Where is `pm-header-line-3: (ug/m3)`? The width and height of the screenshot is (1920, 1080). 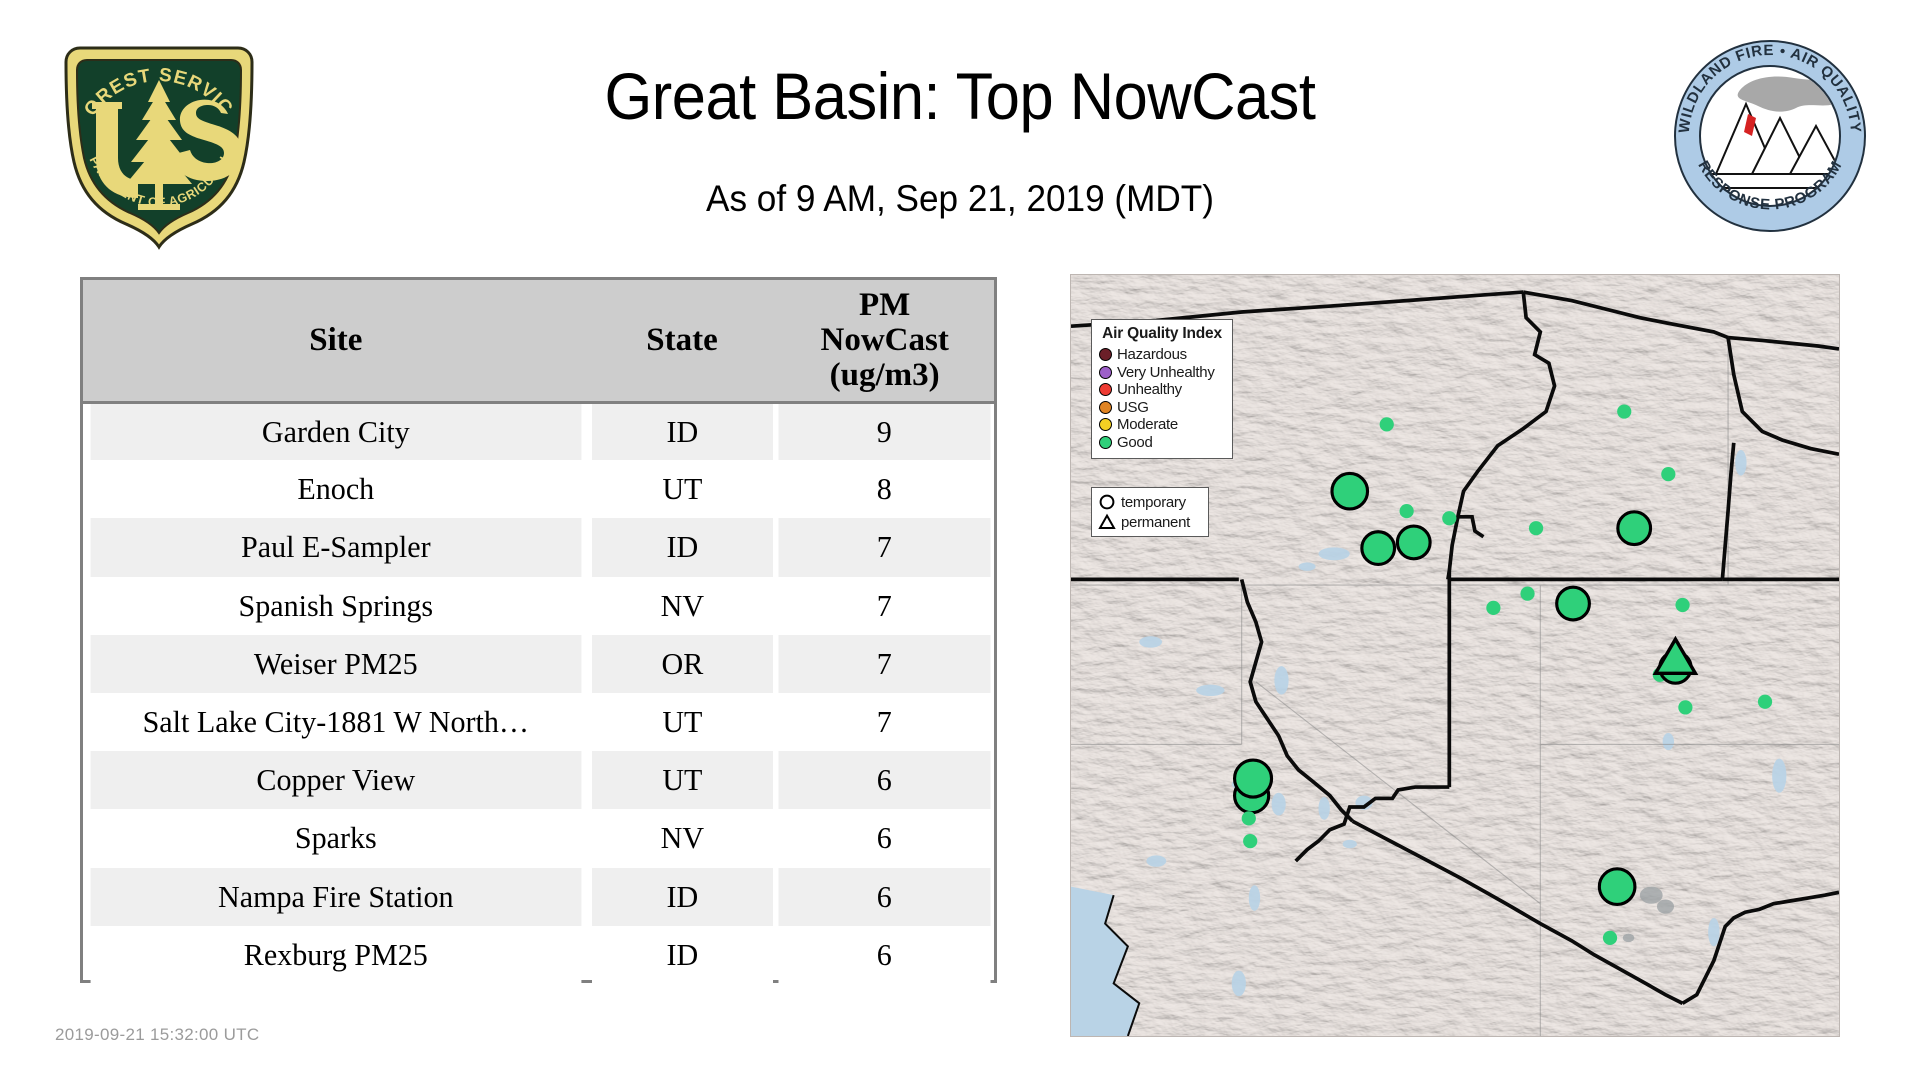 pm-header-line-3: (ug/m3) is located at coordinates (884, 374).